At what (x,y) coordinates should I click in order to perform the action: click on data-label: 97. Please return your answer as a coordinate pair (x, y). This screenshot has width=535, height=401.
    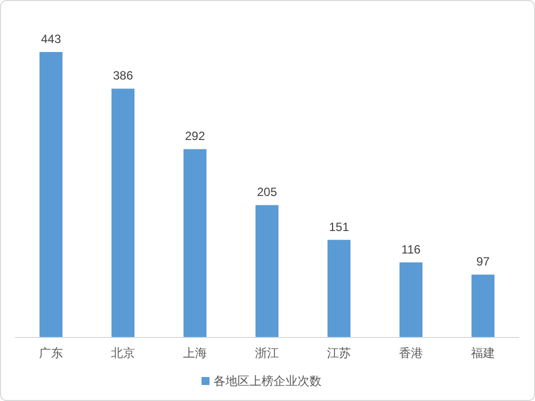
    Looking at the image, I should click on (483, 261).